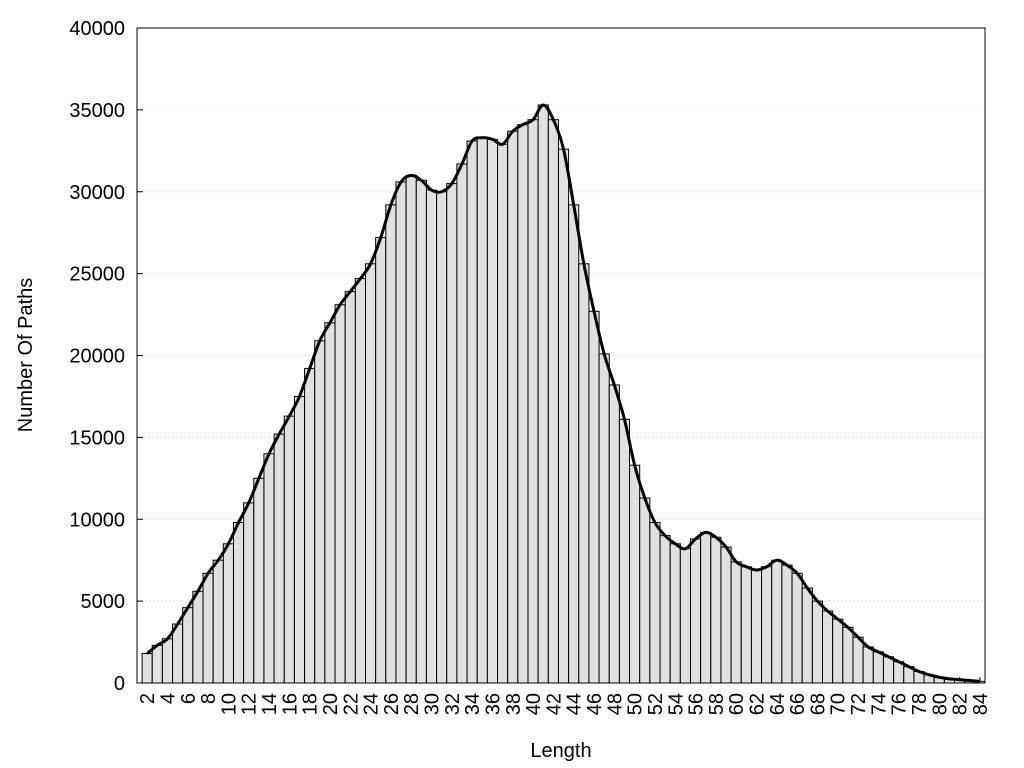 The height and width of the screenshot is (768, 1024). Describe the element at coordinates (148, 698) in the screenshot. I see `x-tick-label: 2` at that location.